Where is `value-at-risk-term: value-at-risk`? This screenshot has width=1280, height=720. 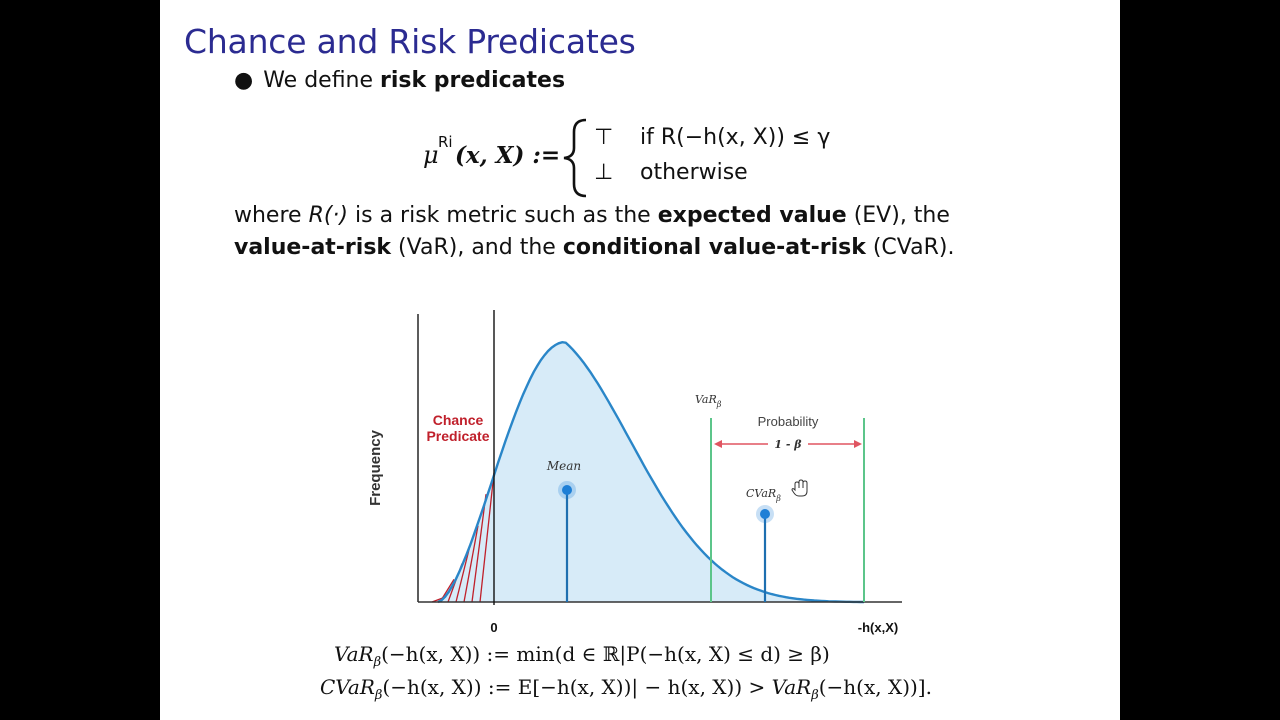
value-at-risk-term: value-at-risk is located at coordinates (313, 247).